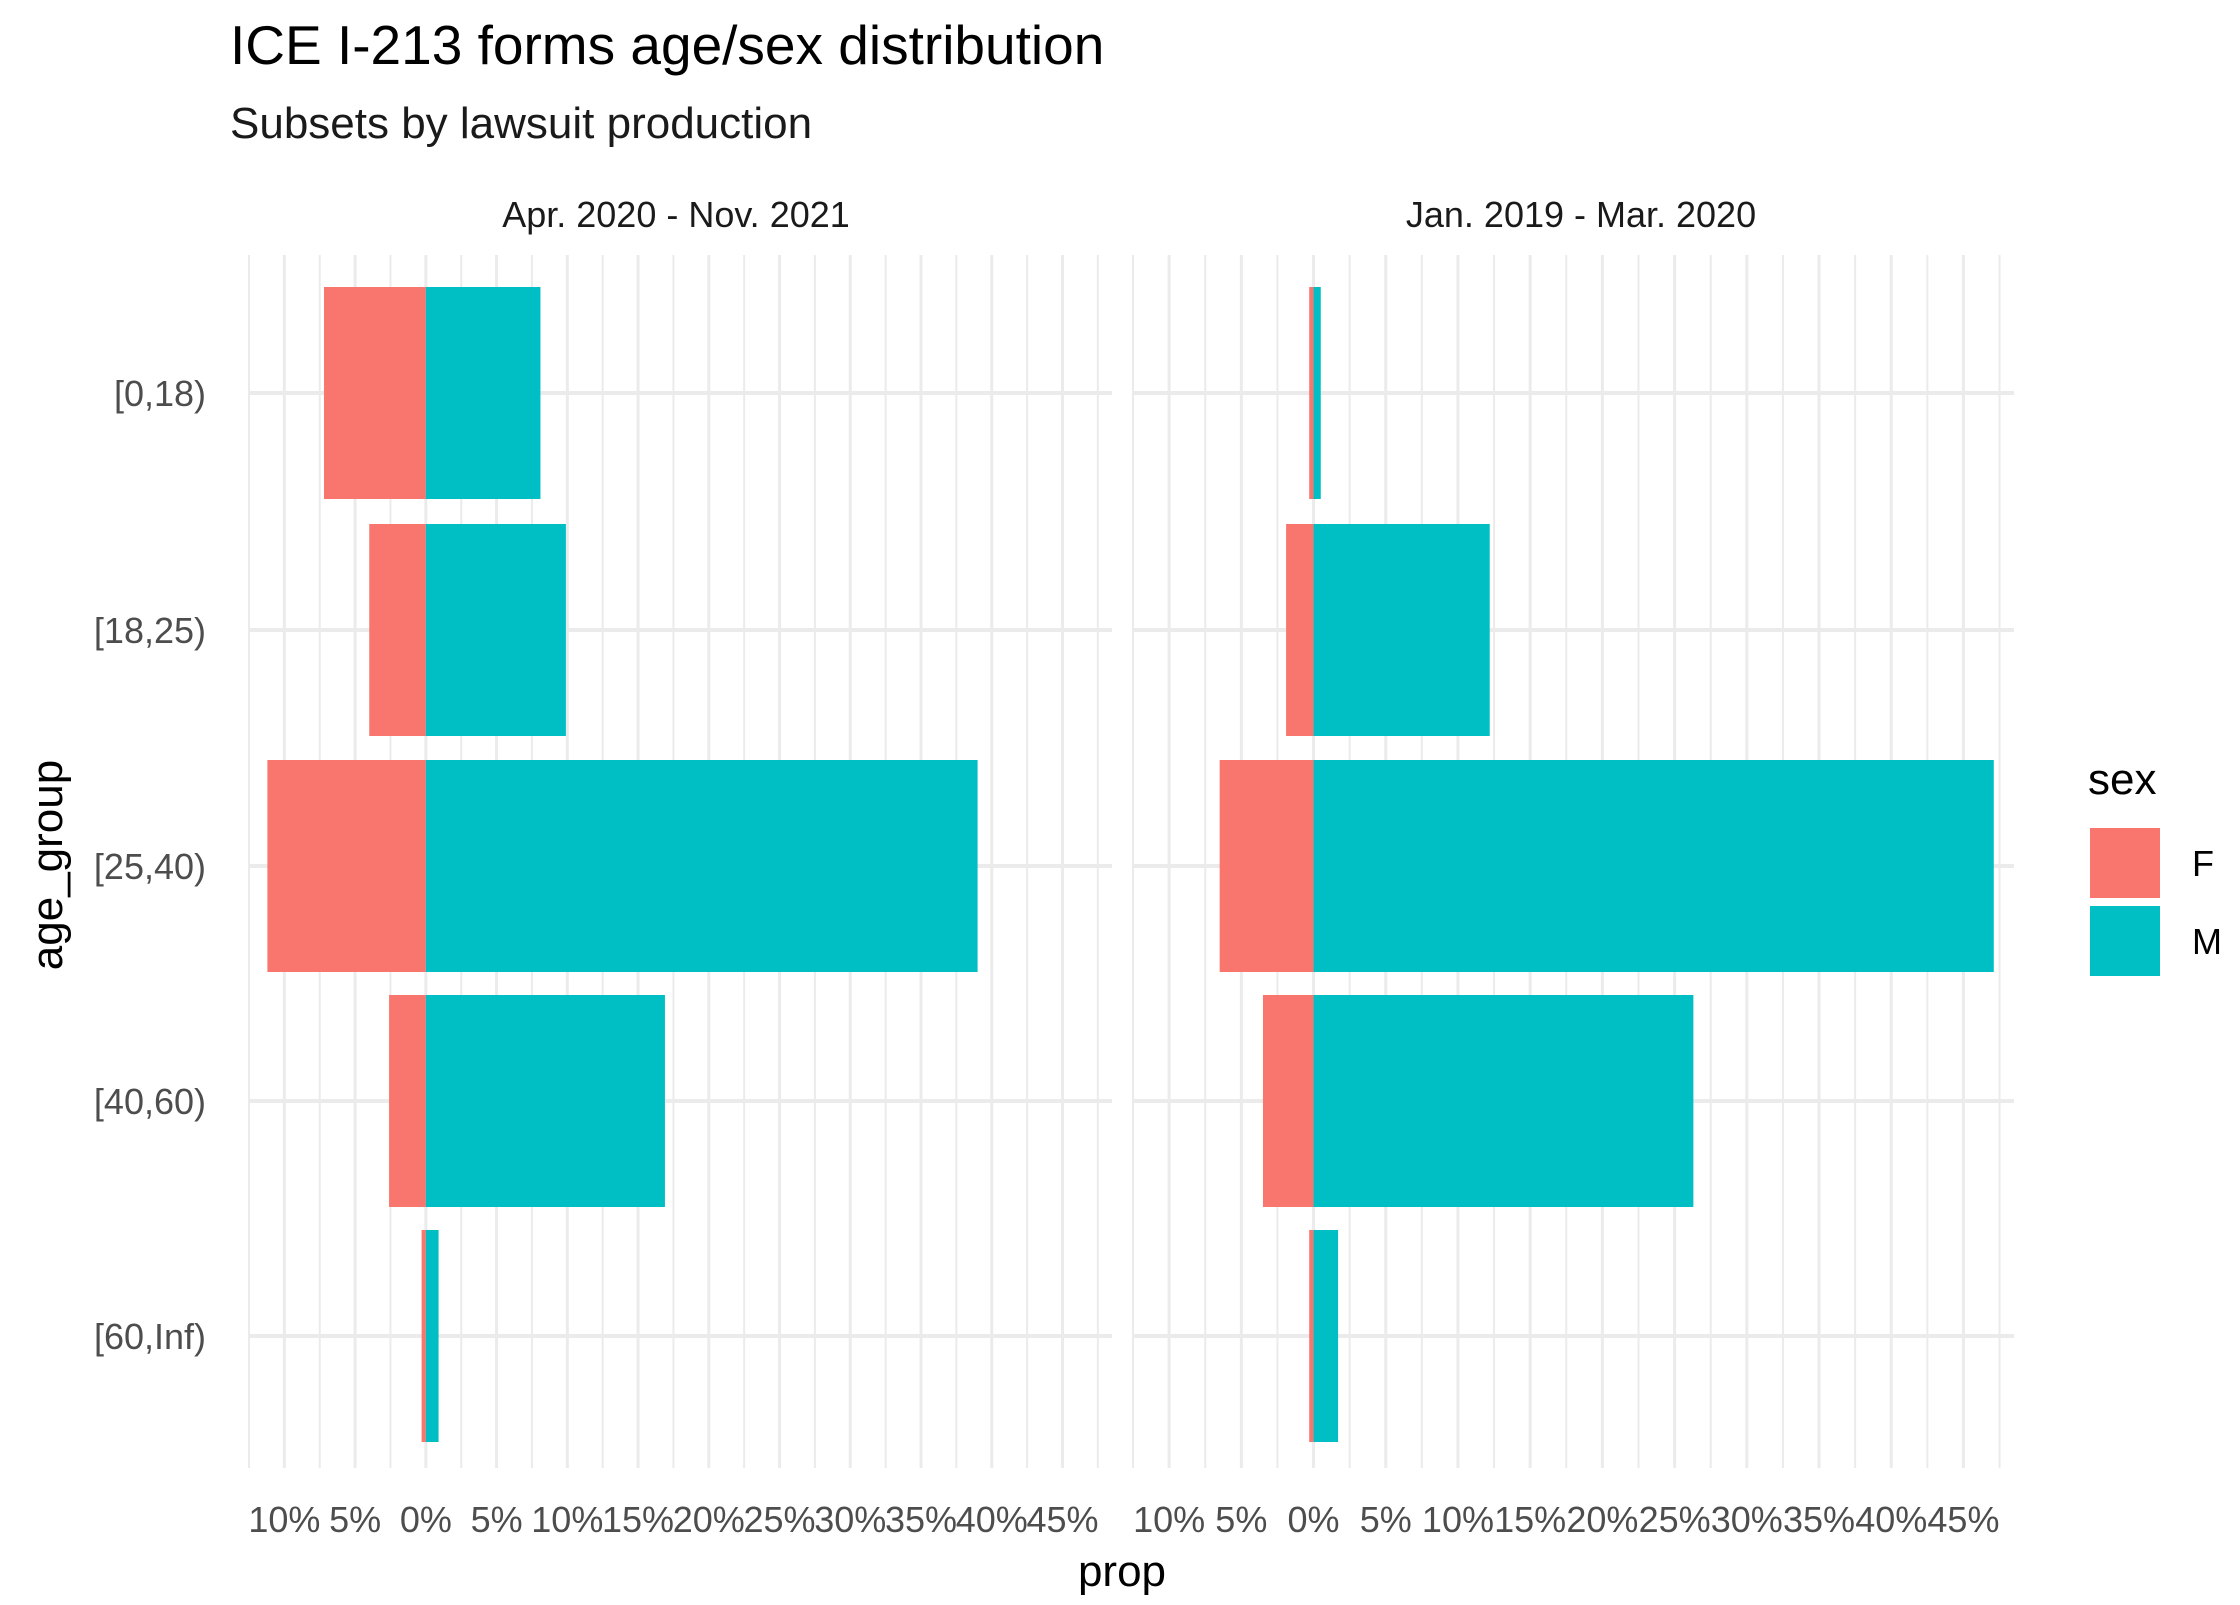 The height and width of the screenshot is (1605, 2240). I want to click on y-tick-label: [25,40), so click(150, 866).